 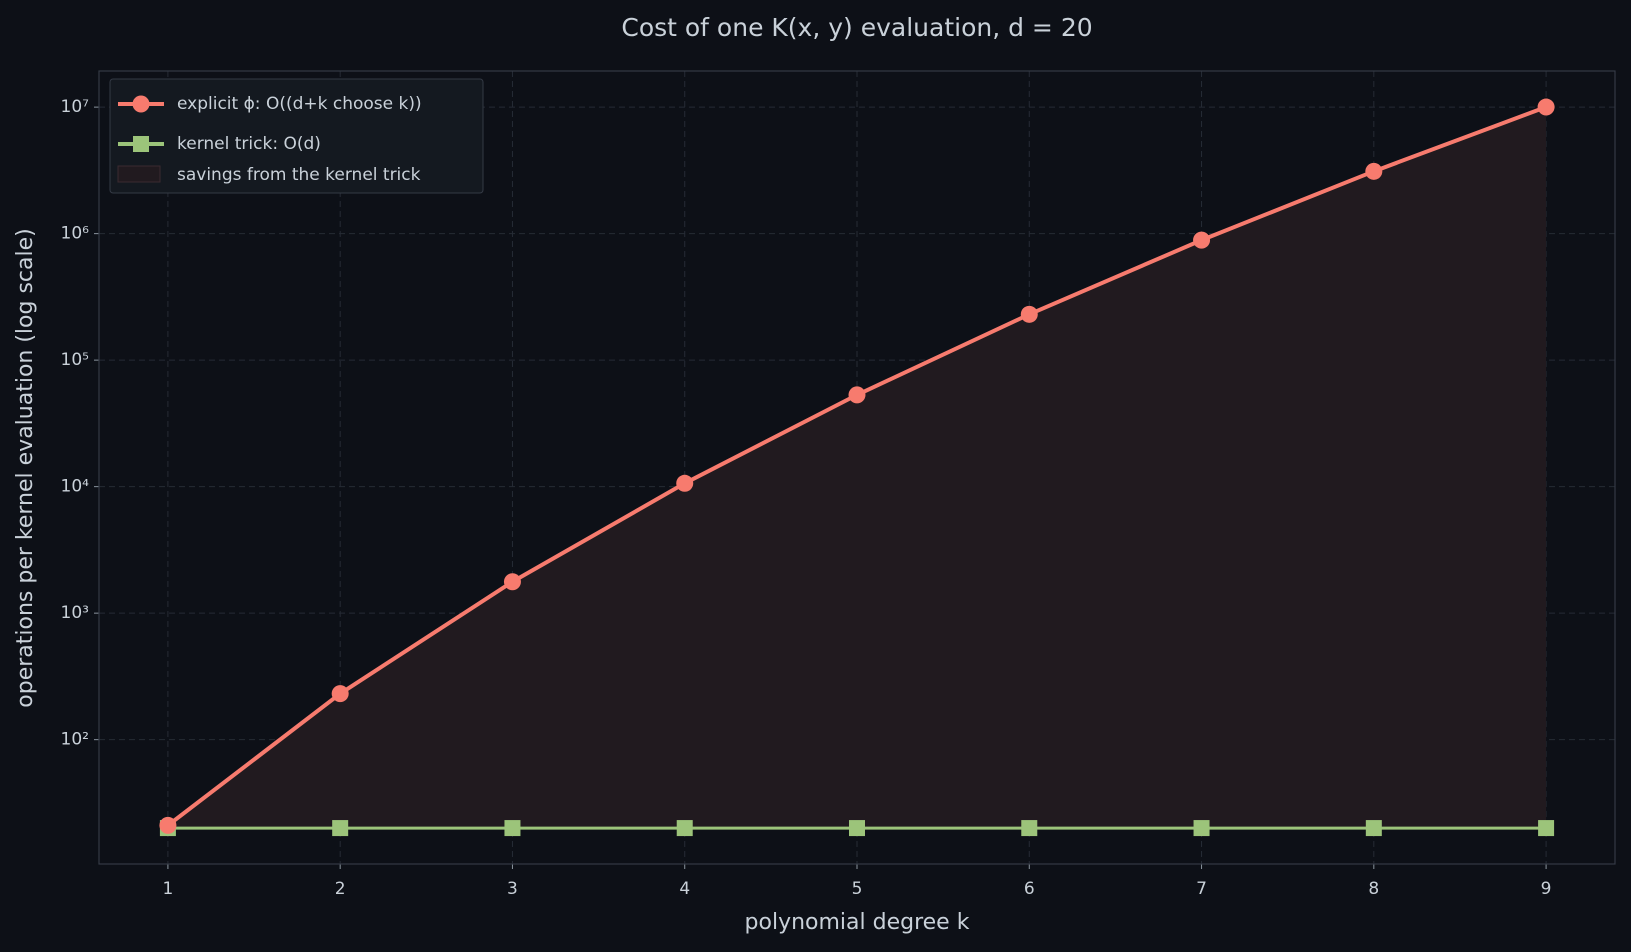 I want to click on y-tick-label: 10³, so click(x=75, y=613).